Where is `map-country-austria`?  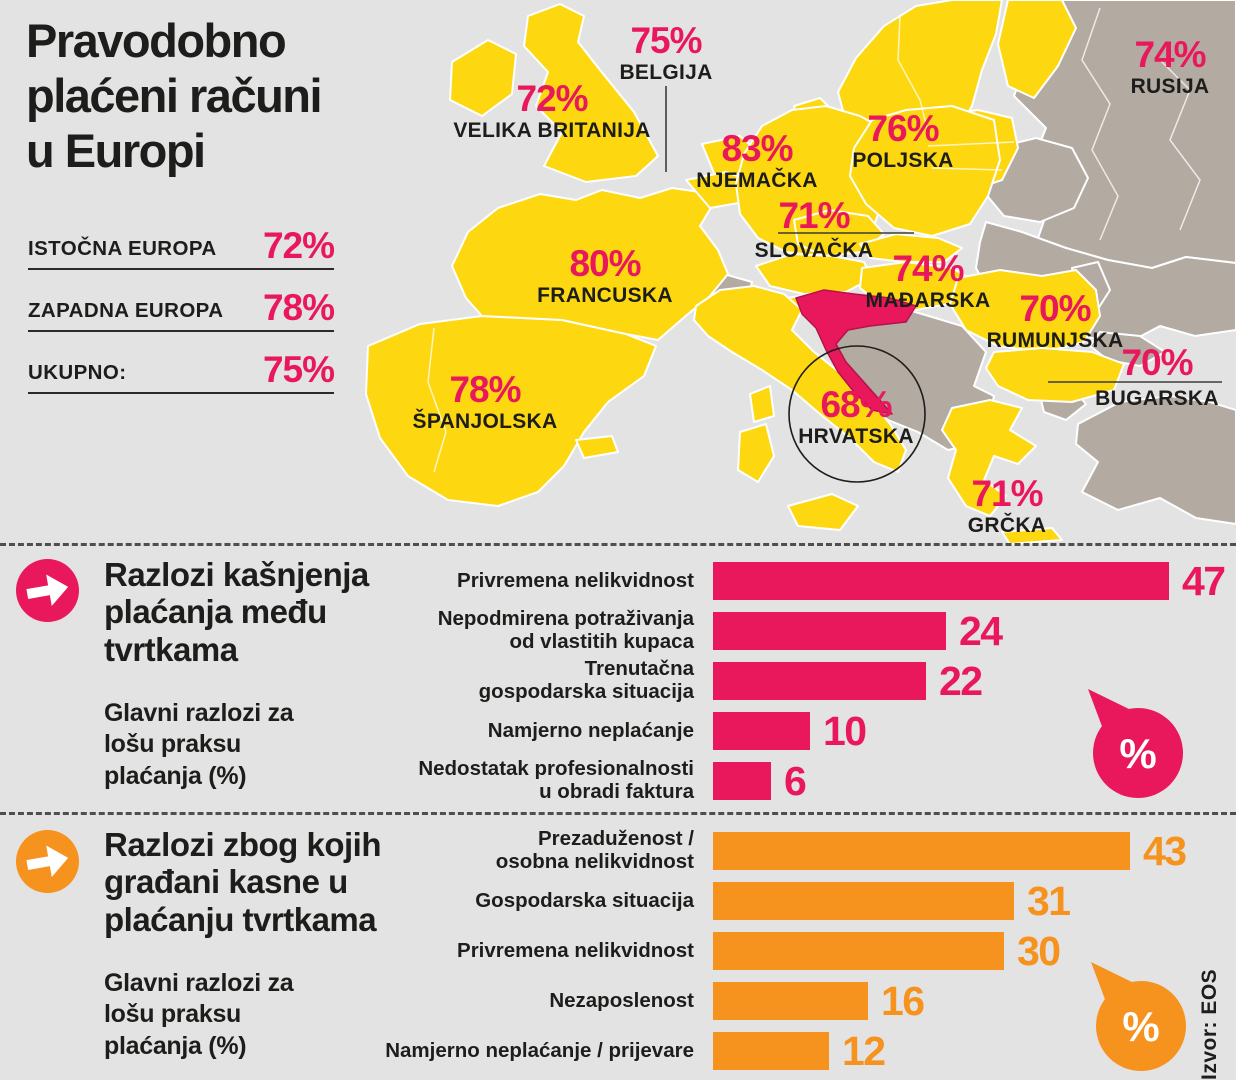 map-country-austria is located at coordinates (814, 274).